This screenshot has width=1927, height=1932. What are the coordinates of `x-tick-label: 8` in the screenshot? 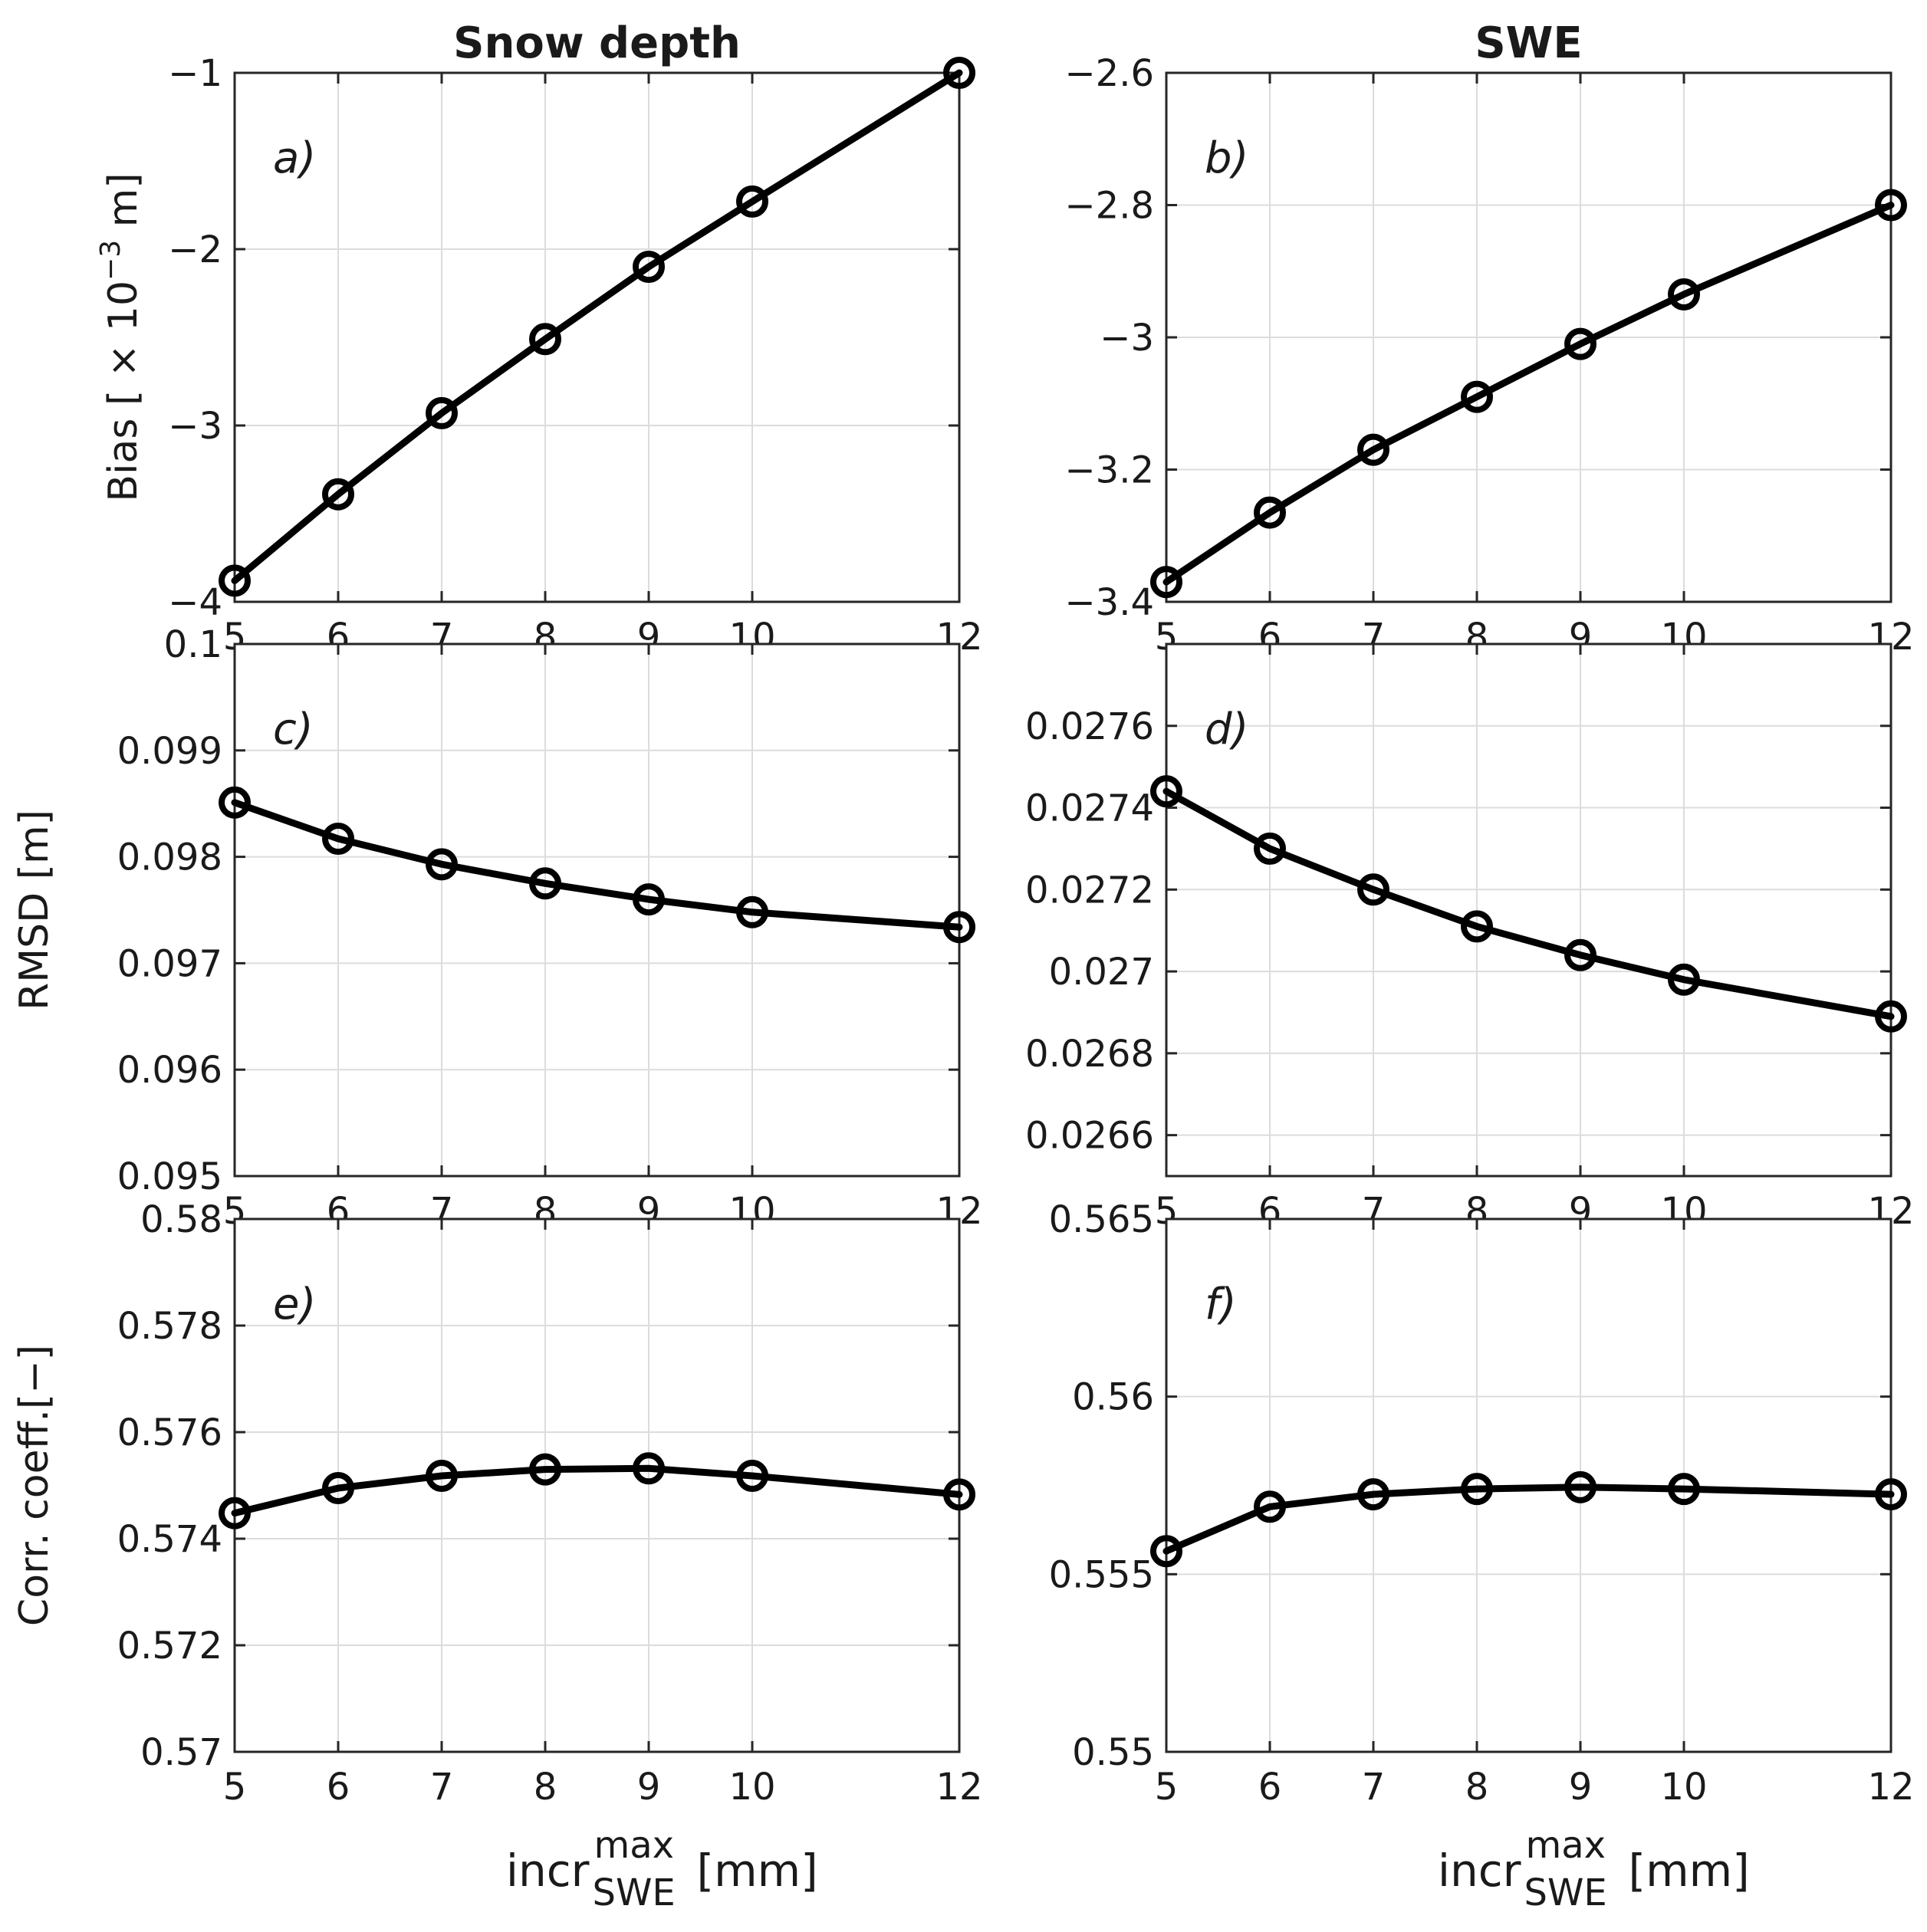 It's located at (545, 1788).